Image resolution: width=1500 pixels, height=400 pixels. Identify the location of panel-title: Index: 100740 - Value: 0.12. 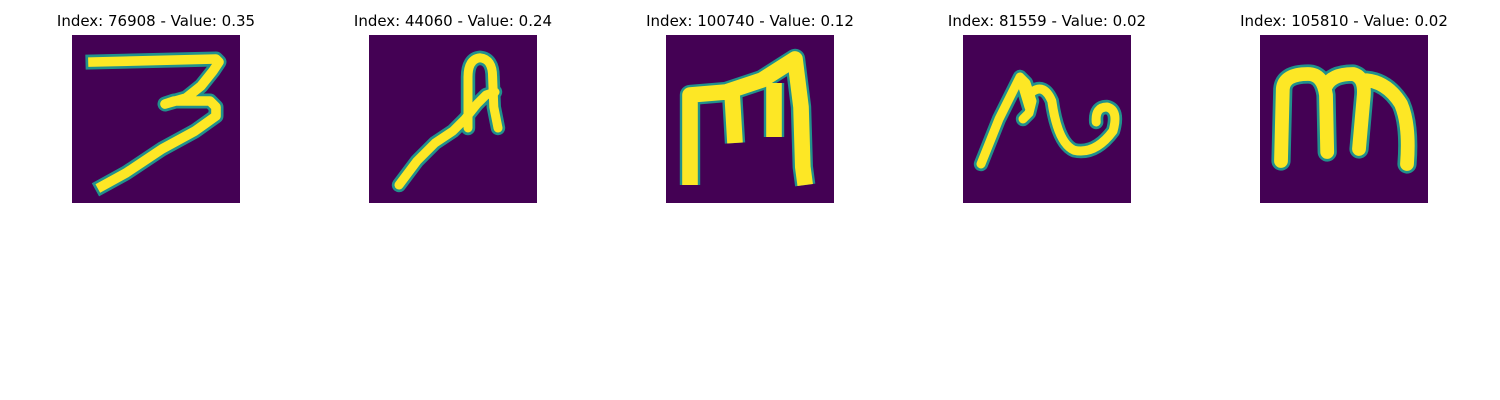
(750, 21).